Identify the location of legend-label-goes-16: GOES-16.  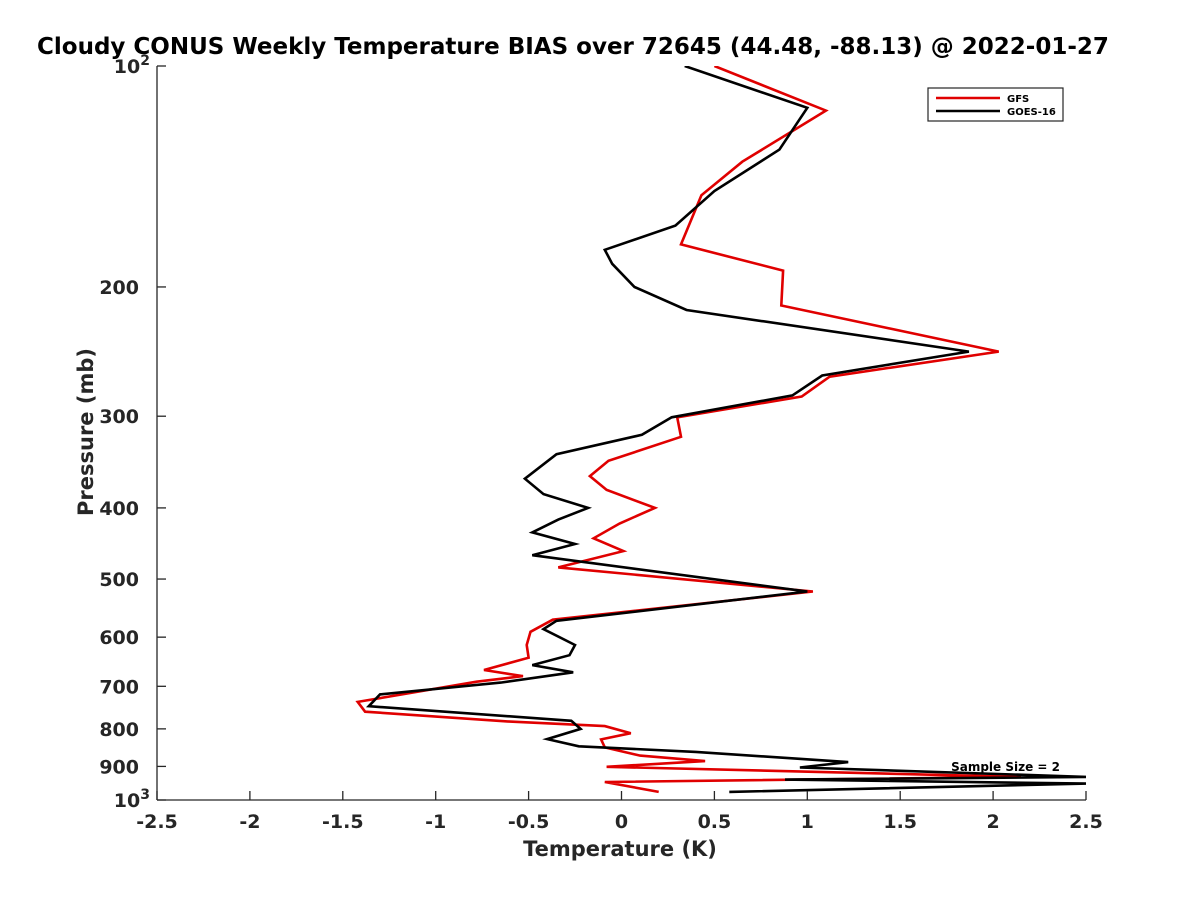
(1031, 112).